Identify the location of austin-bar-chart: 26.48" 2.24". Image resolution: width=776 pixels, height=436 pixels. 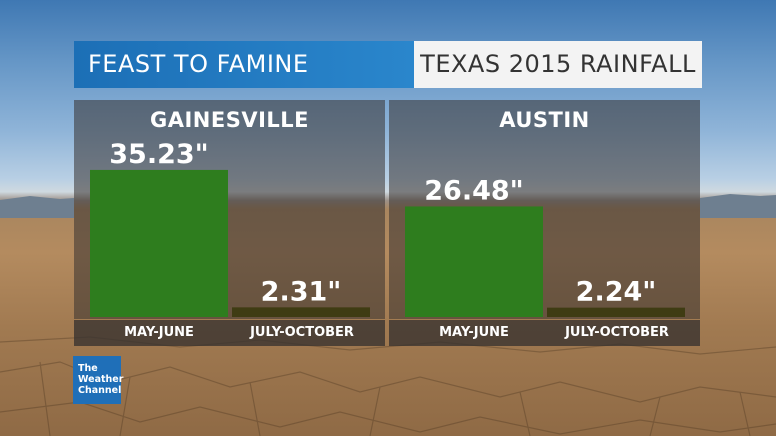
(545, 246).